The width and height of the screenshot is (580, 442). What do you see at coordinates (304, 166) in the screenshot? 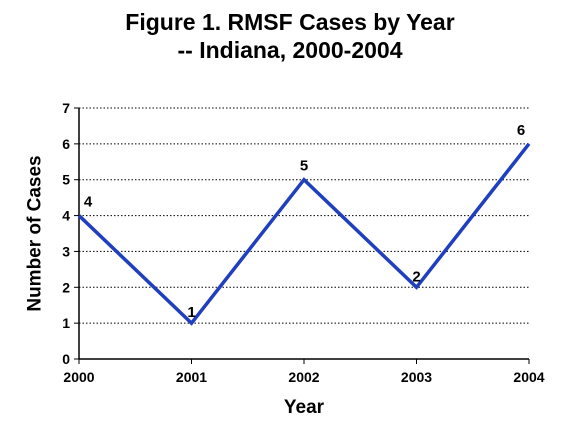
I see `data-label: 5` at bounding box center [304, 166].